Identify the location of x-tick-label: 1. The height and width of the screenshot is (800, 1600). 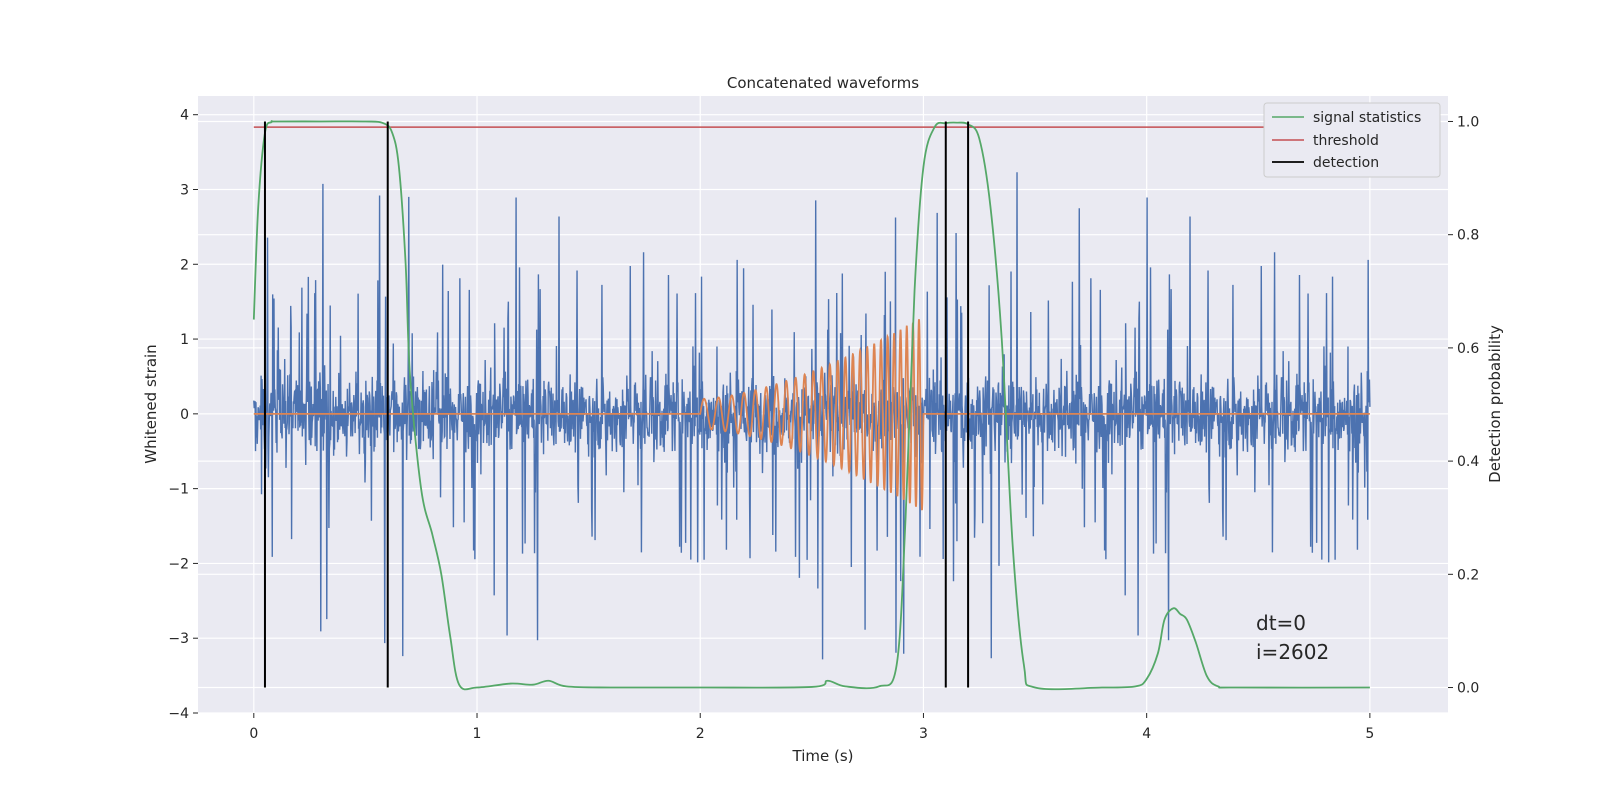
(477, 734).